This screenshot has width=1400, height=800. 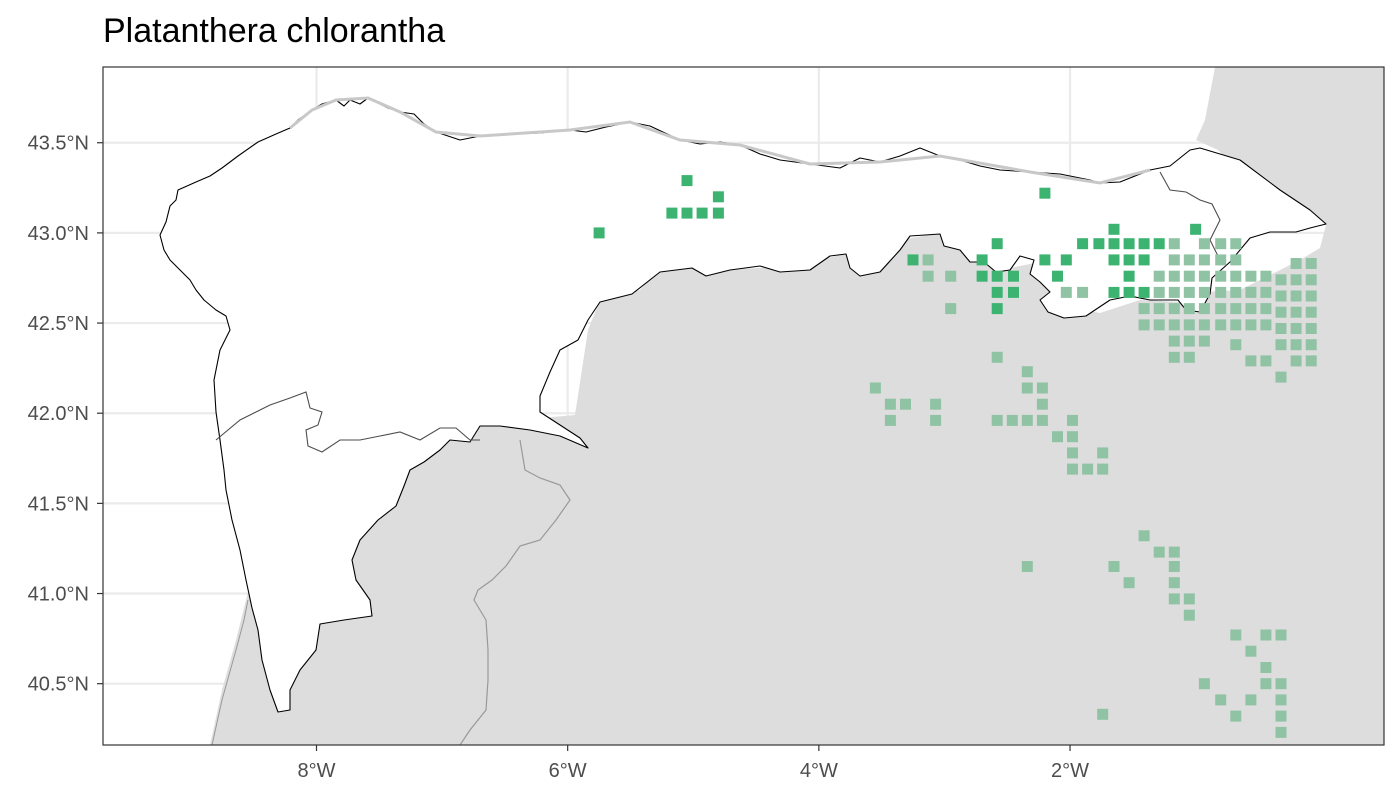 What do you see at coordinates (58, 414) in the screenshot?
I see `y-tick-label: 42.0°N` at bounding box center [58, 414].